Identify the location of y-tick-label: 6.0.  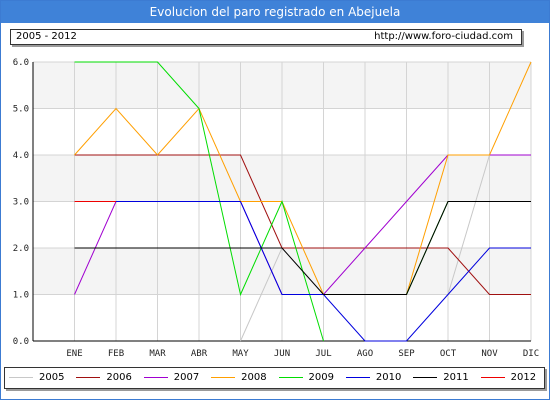
(21, 63).